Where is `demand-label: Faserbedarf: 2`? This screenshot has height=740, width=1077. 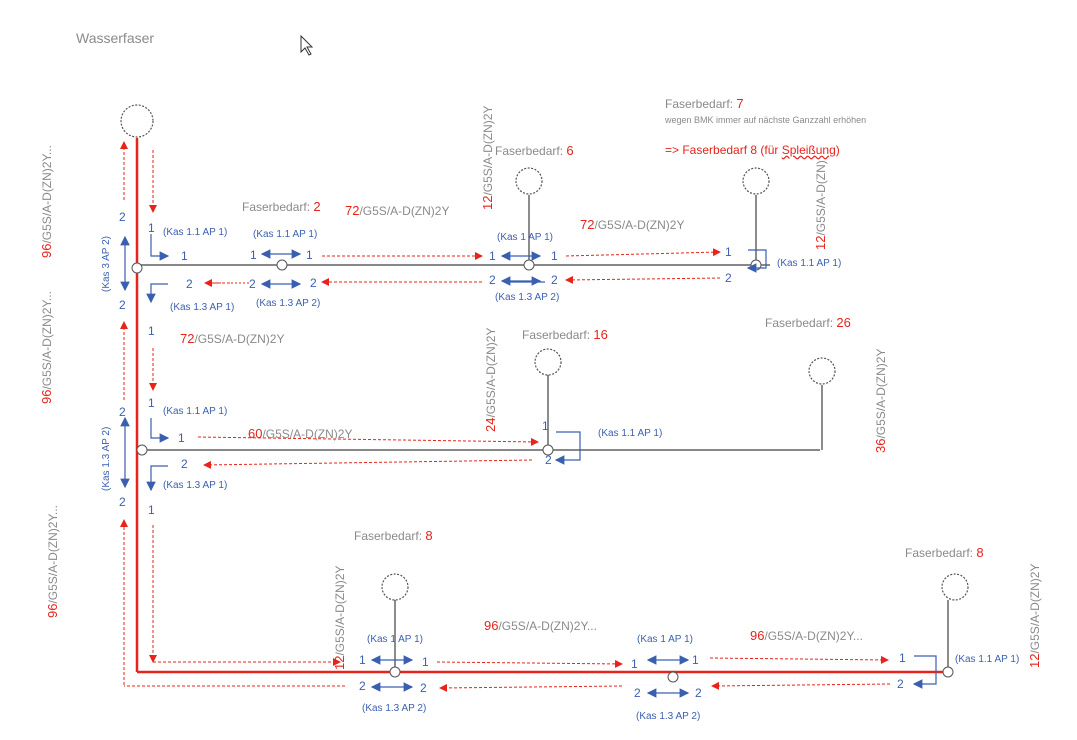 demand-label: Faserbedarf: 2 is located at coordinates (281, 206).